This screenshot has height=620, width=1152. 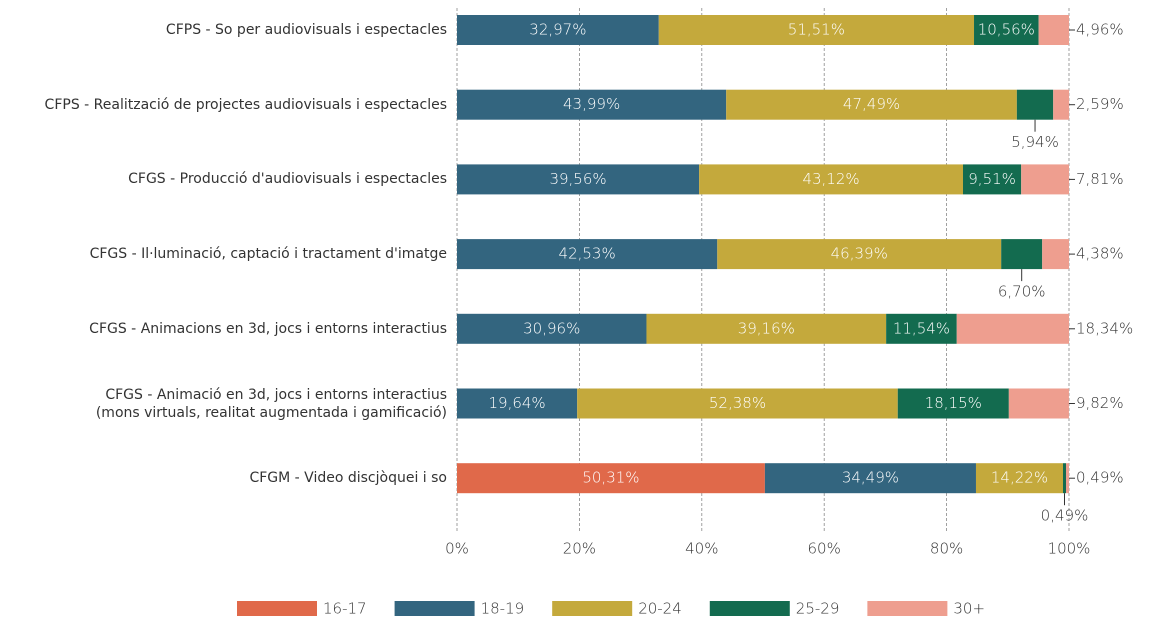 I want to click on data-label: 10,56%, so click(x=1006, y=30).